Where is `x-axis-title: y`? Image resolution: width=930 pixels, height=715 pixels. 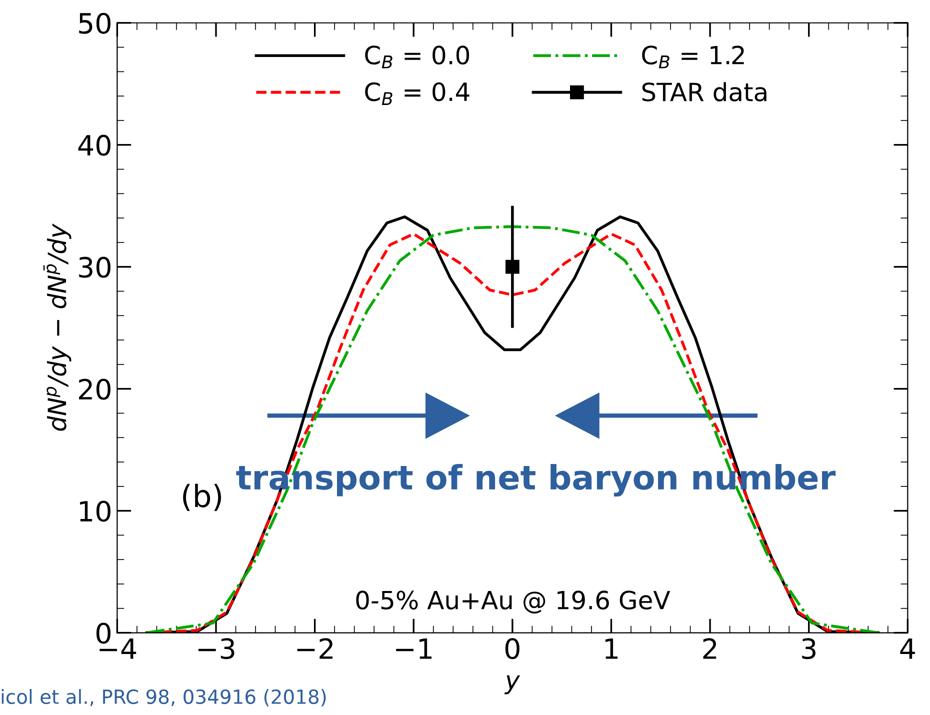 x-axis-title: y is located at coordinates (512, 684).